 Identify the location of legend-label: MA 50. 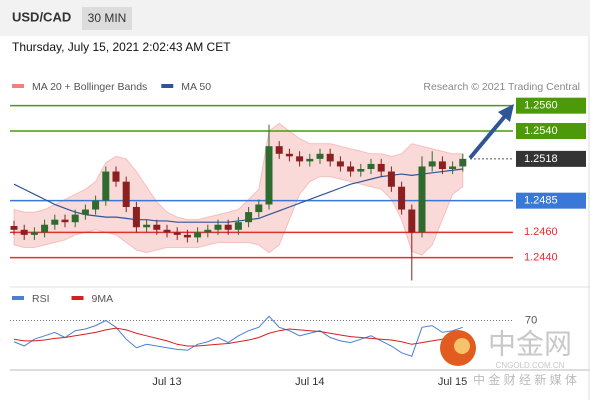
(196, 87).